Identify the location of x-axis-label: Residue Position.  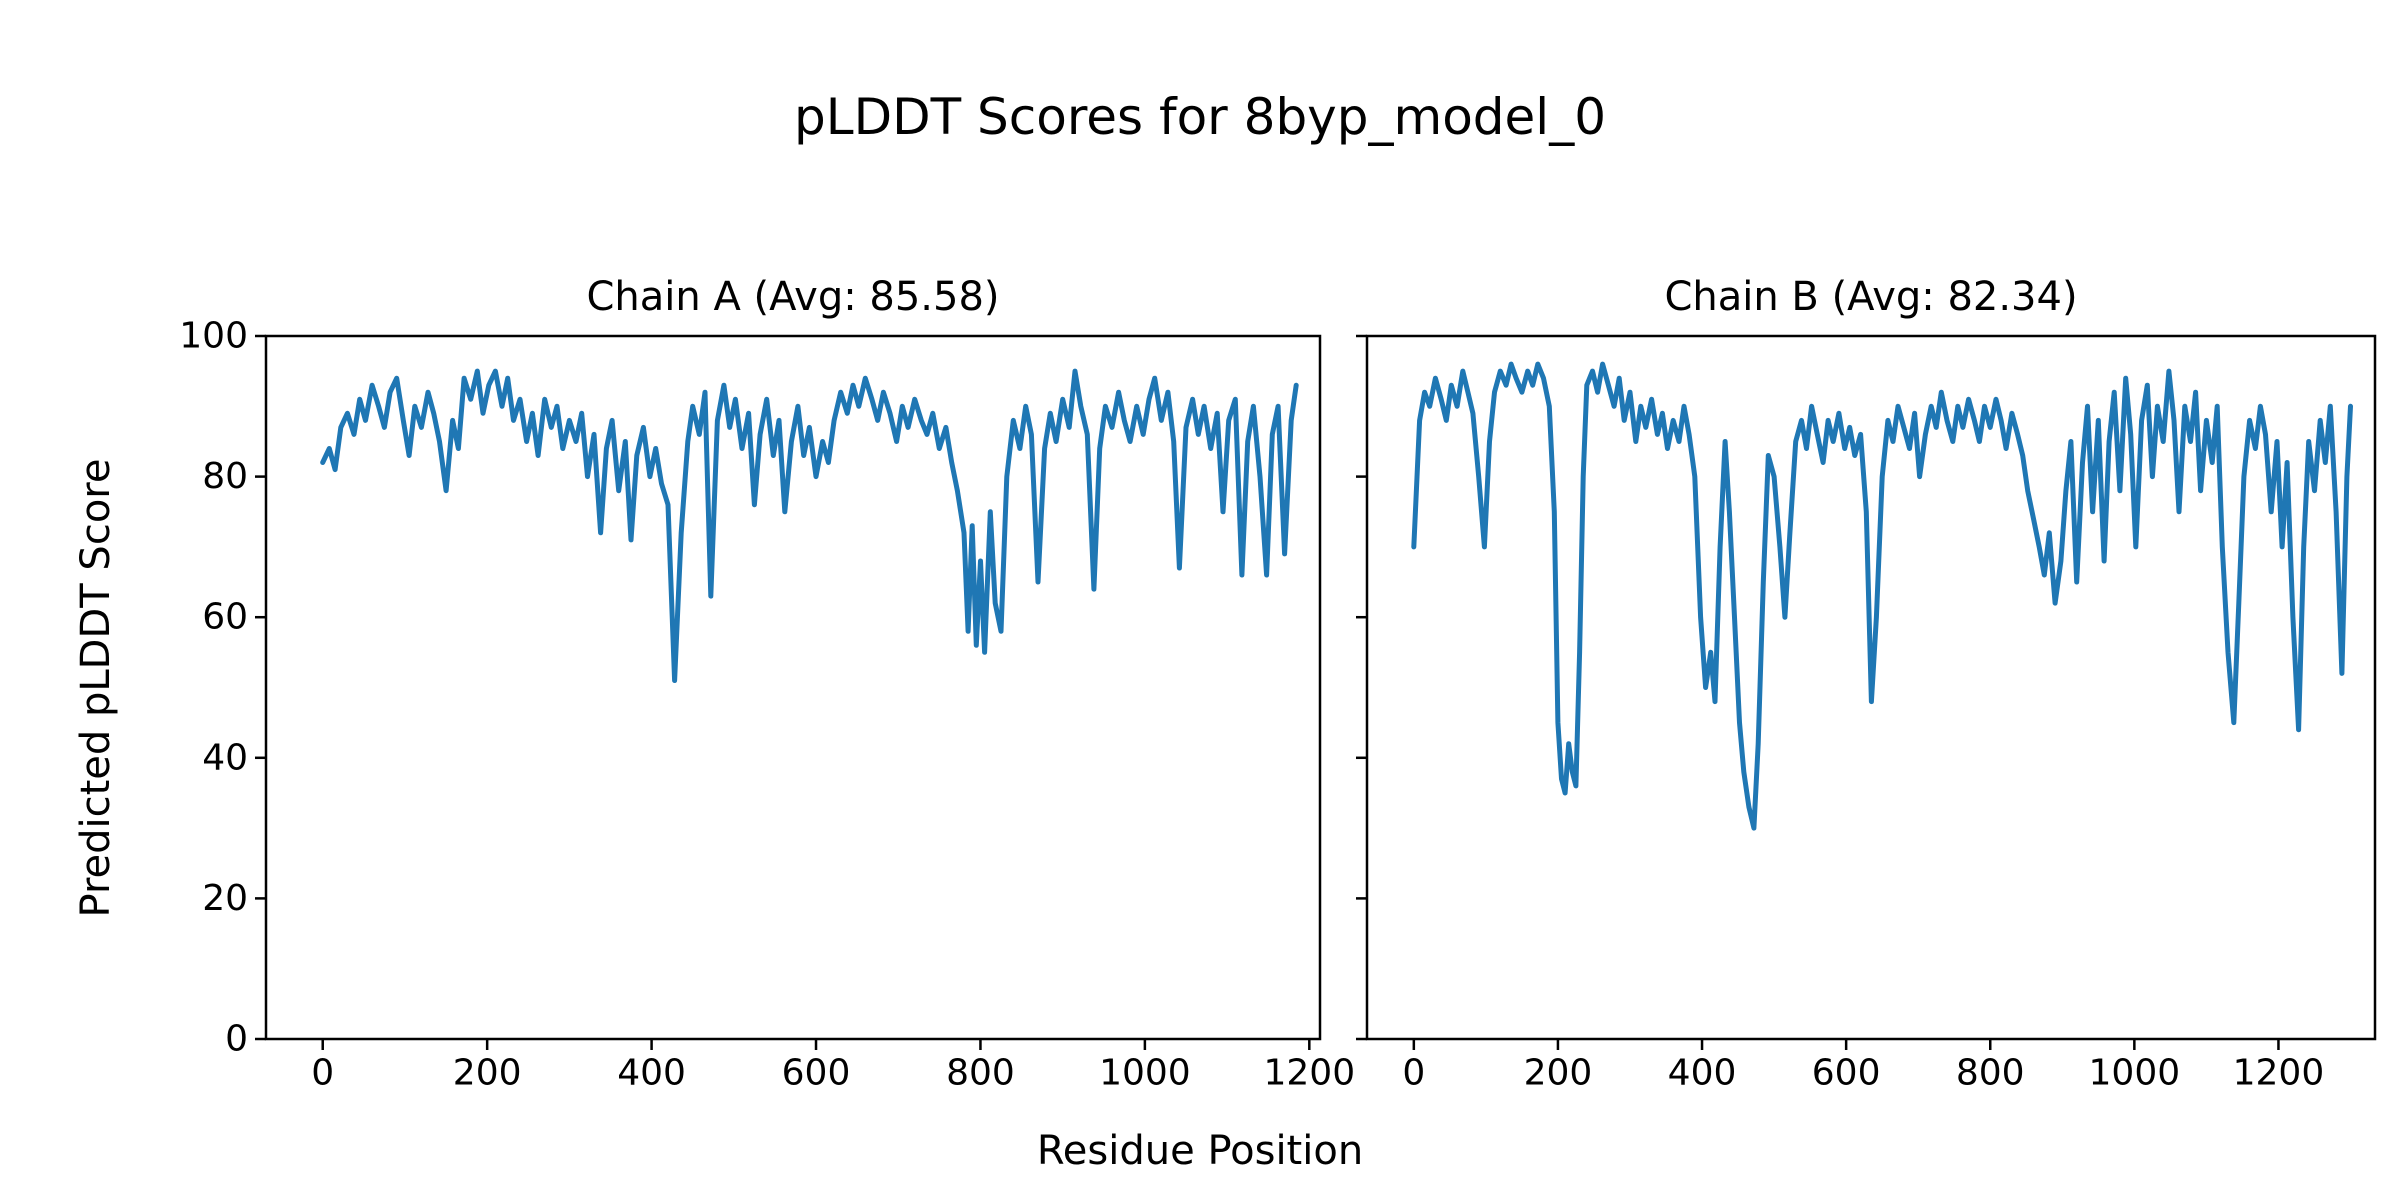
(1200, 1151).